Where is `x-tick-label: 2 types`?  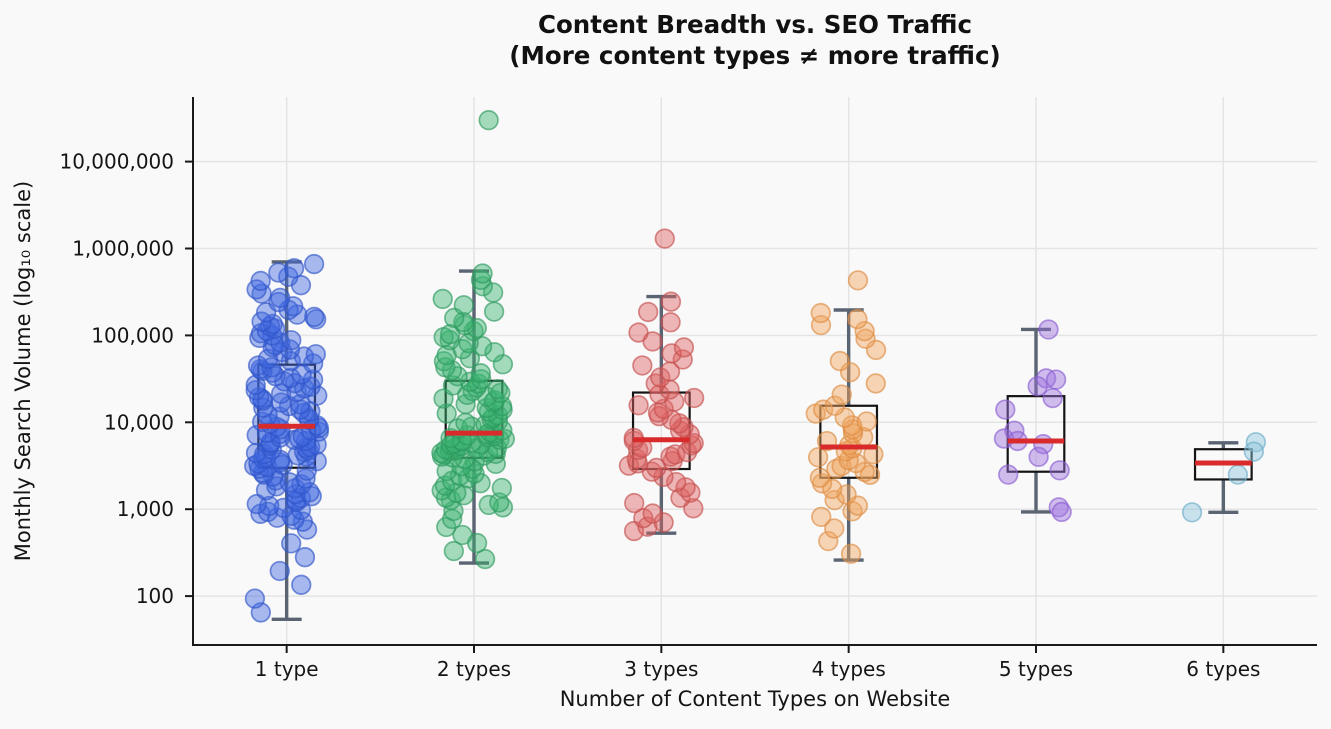
x-tick-label: 2 types is located at coordinates (474, 669).